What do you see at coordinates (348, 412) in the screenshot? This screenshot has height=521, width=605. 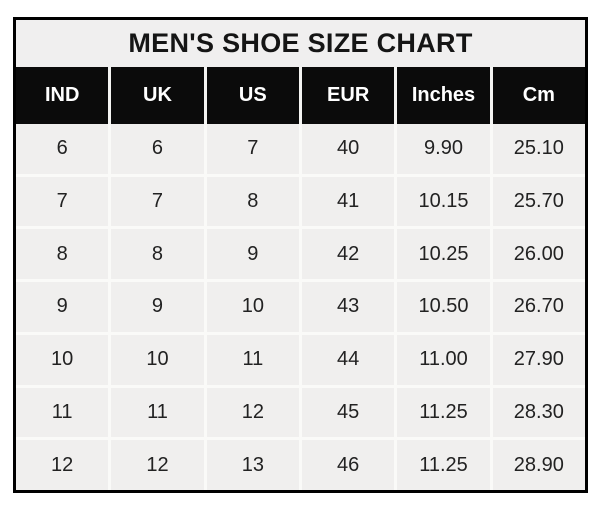 I see `table-cell: 45` at bounding box center [348, 412].